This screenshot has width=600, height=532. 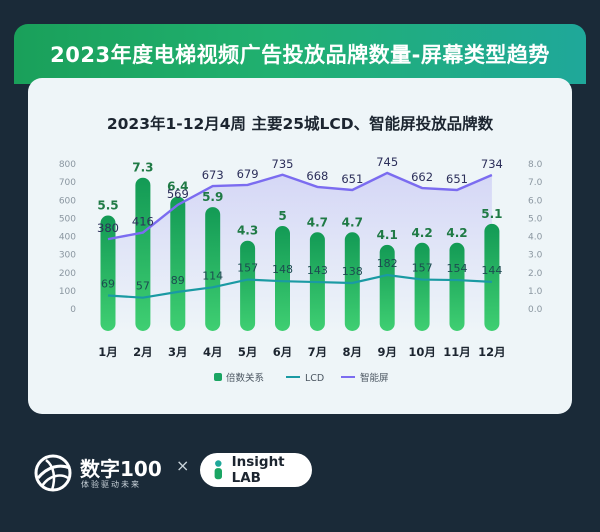 What do you see at coordinates (67, 256) in the screenshot?
I see `left-axis-tick: 300` at bounding box center [67, 256].